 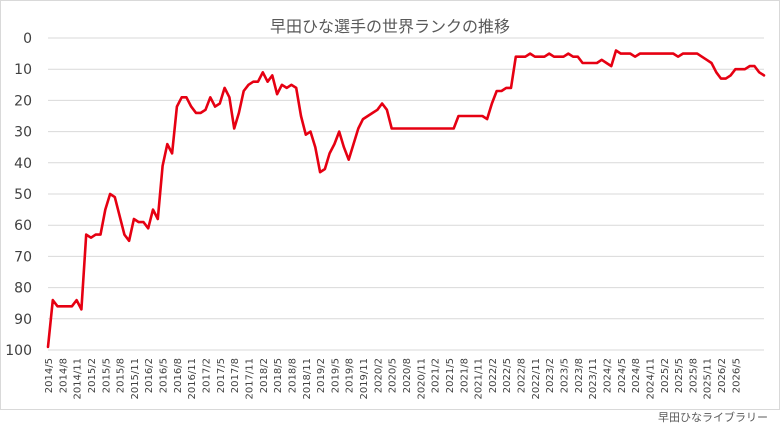 I want to click on x-tick-label: 2017/2, so click(x=207, y=375).